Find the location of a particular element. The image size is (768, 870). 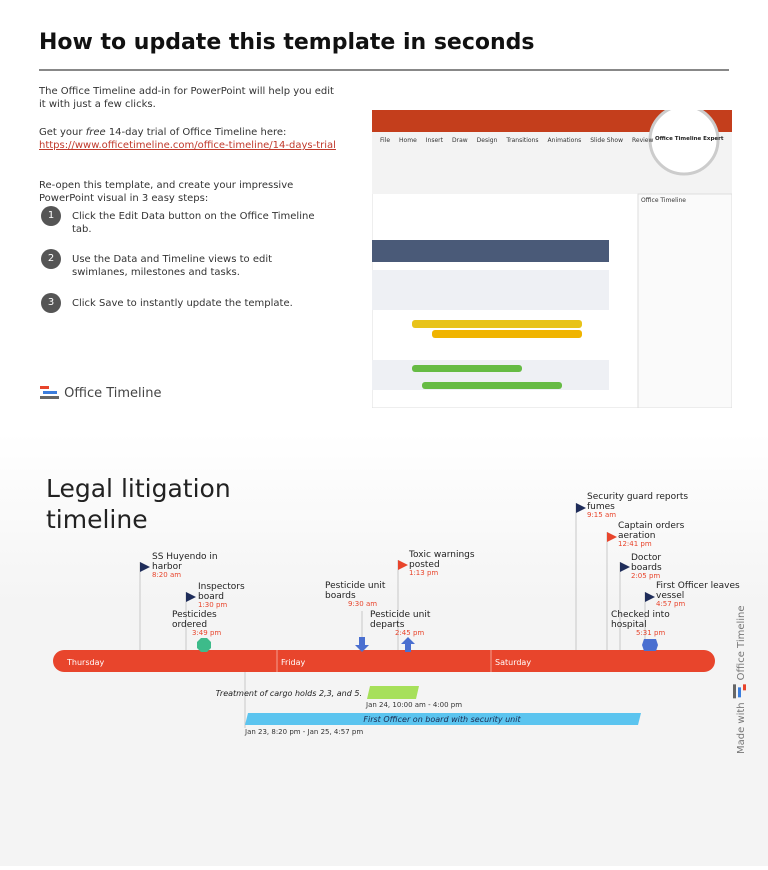

milestone-time: 9:15 am is located at coordinates (601, 515).